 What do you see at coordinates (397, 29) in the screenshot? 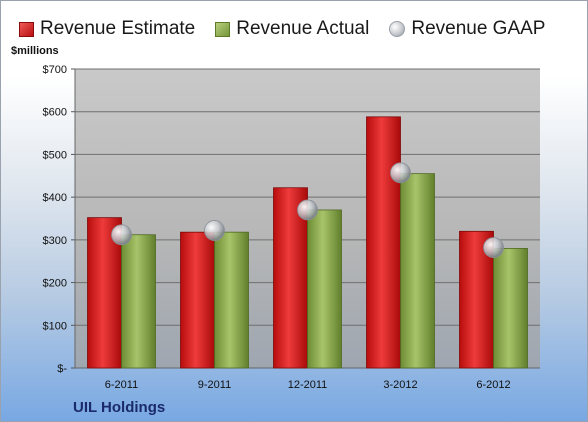
I see `legend-marker-gaap` at bounding box center [397, 29].